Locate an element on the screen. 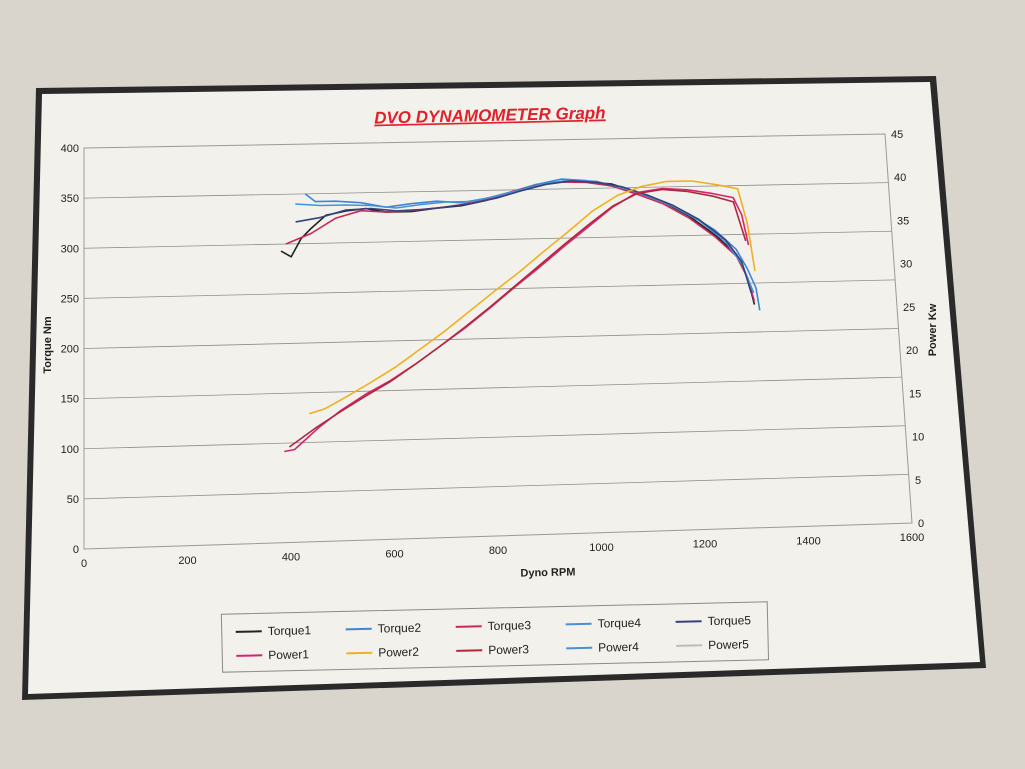  y2-tick-label: 10 is located at coordinates (918, 438).